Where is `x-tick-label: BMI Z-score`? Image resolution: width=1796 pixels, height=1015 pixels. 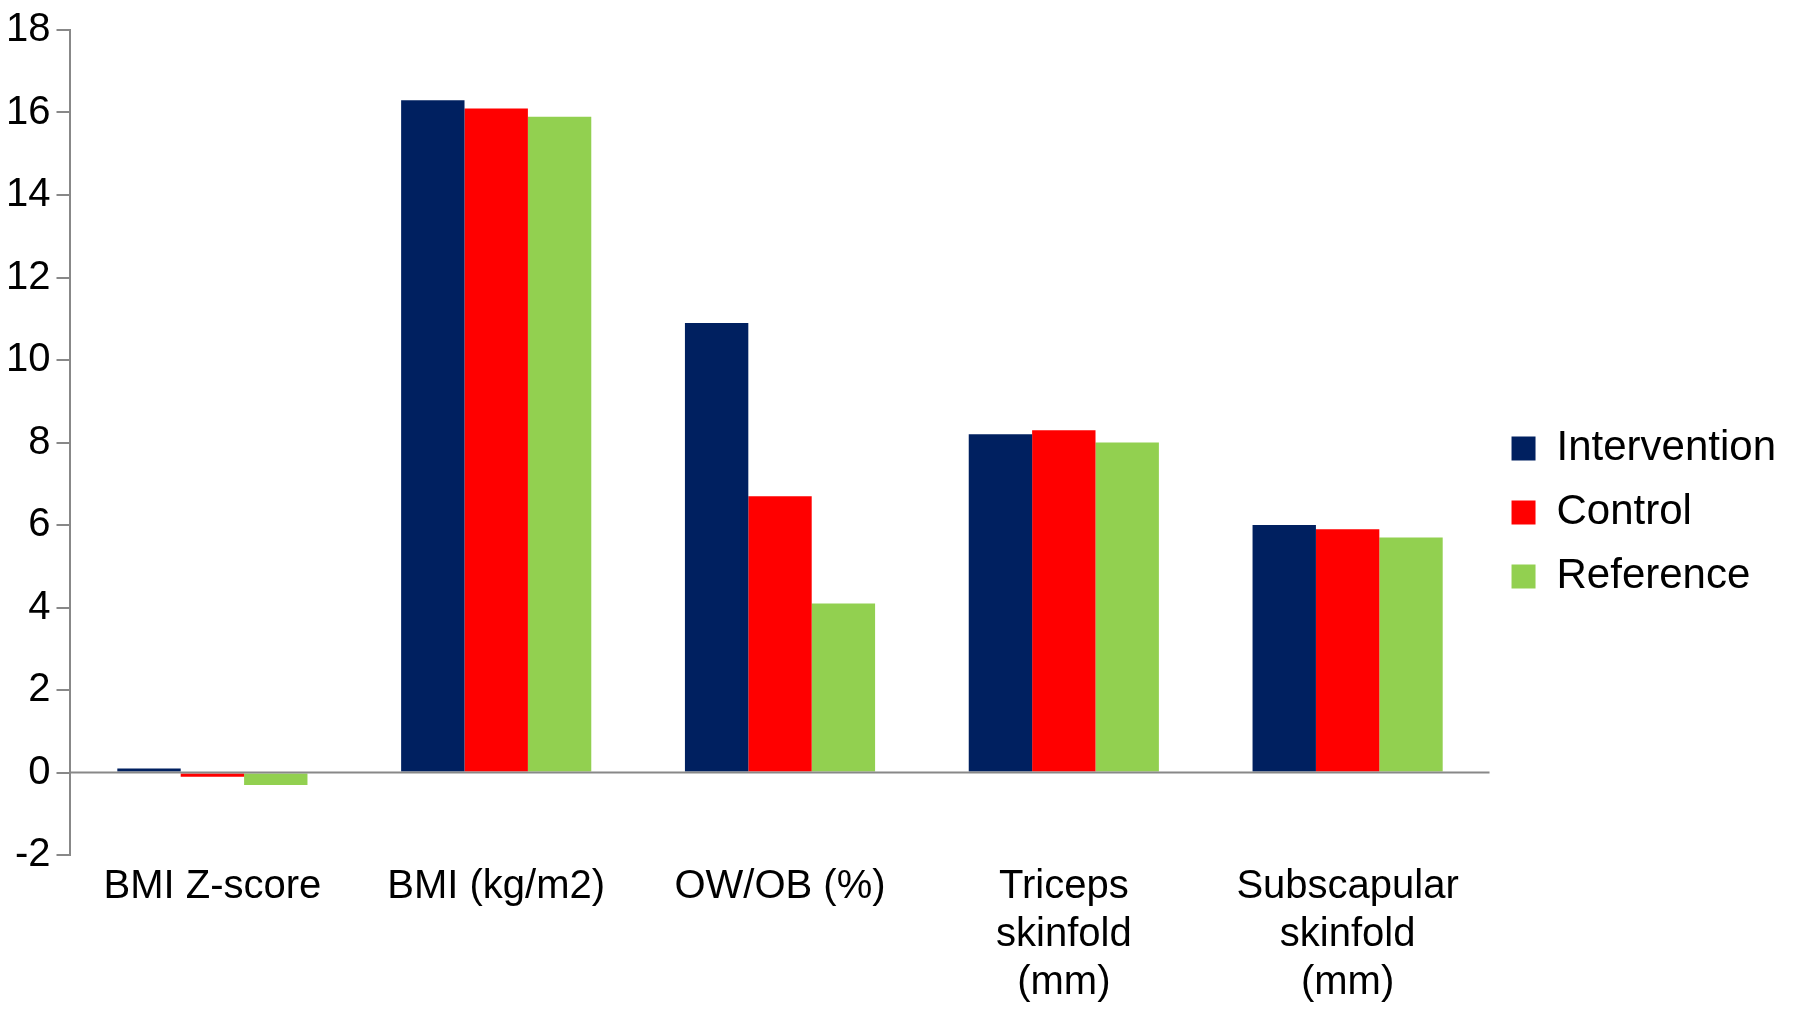
x-tick-label: BMI Z-score is located at coordinates (212, 884).